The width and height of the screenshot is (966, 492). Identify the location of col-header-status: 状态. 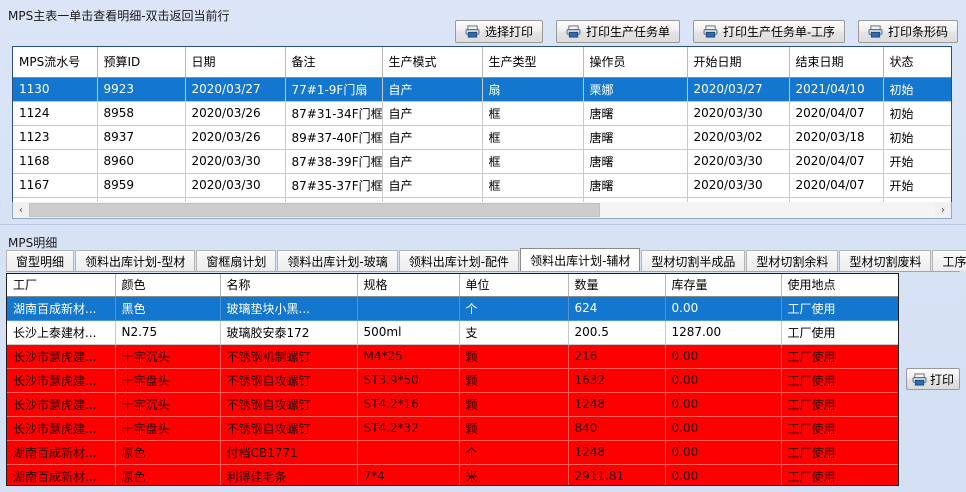
(917, 62).